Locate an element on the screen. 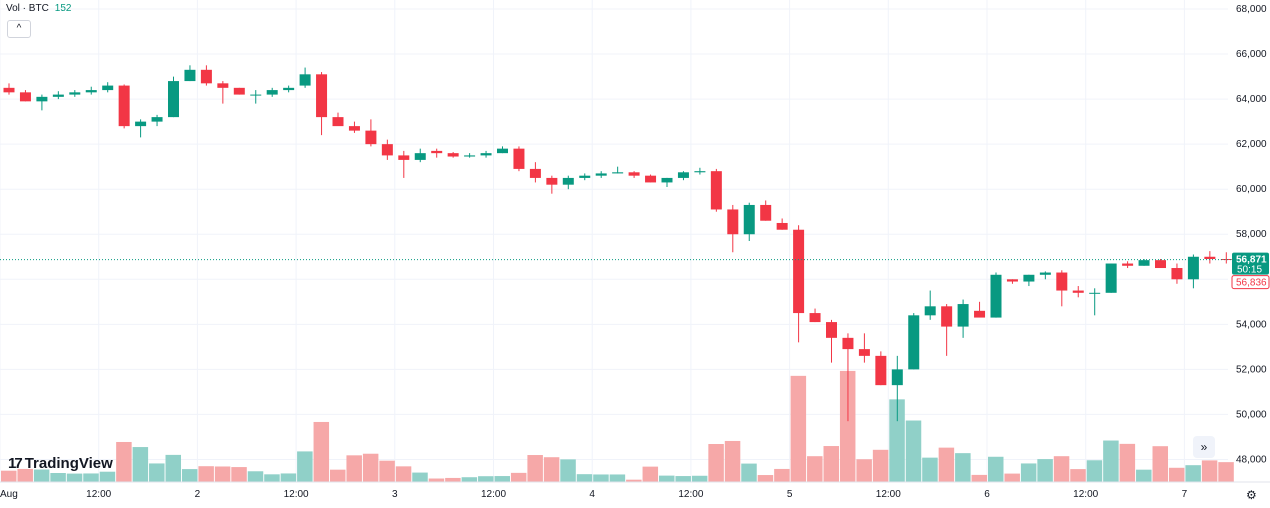 This screenshot has height=508, width=1270. collapse-legend-button: ^ is located at coordinates (19, 29).